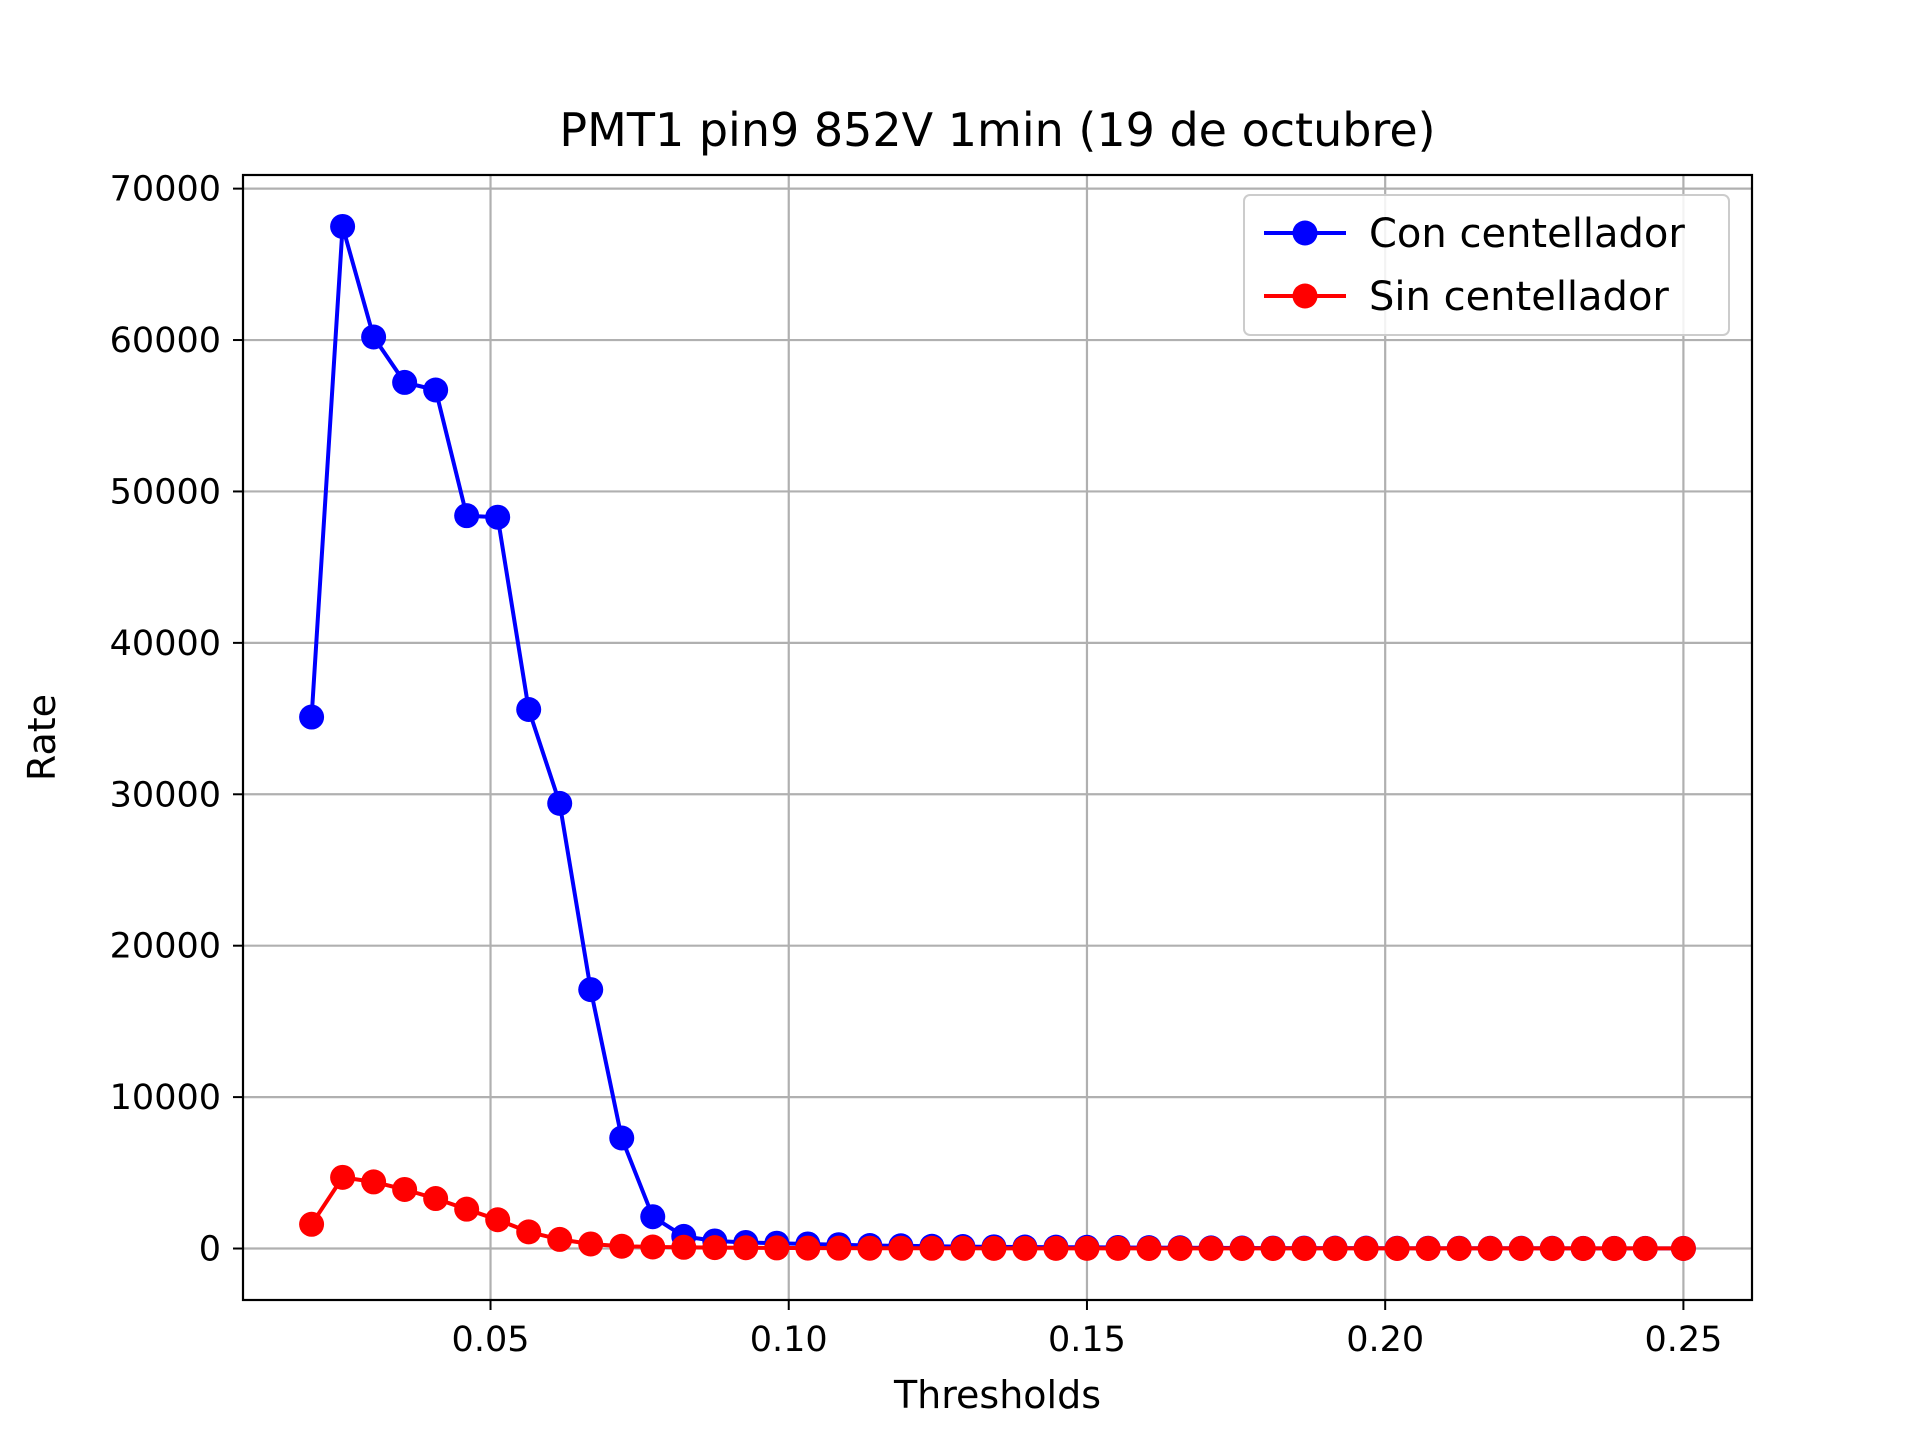 The width and height of the screenshot is (1920, 1440). Describe the element at coordinates (789, 1340) in the screenshot. I see `x-tick-label: 0.10` at that location.